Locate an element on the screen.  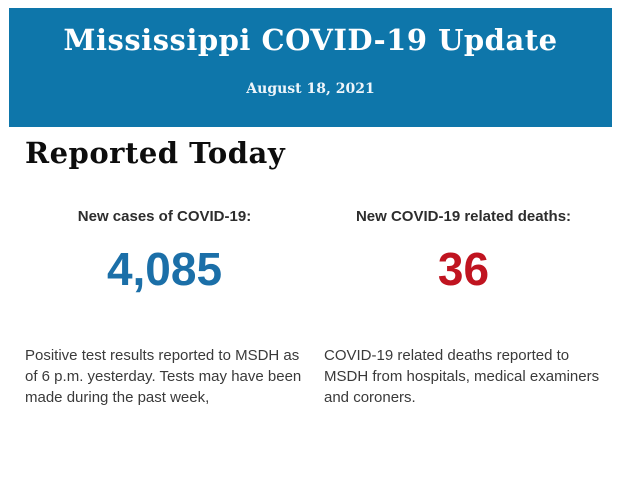
new-cases-value: 4,085 is located at coordinates (164, 269).